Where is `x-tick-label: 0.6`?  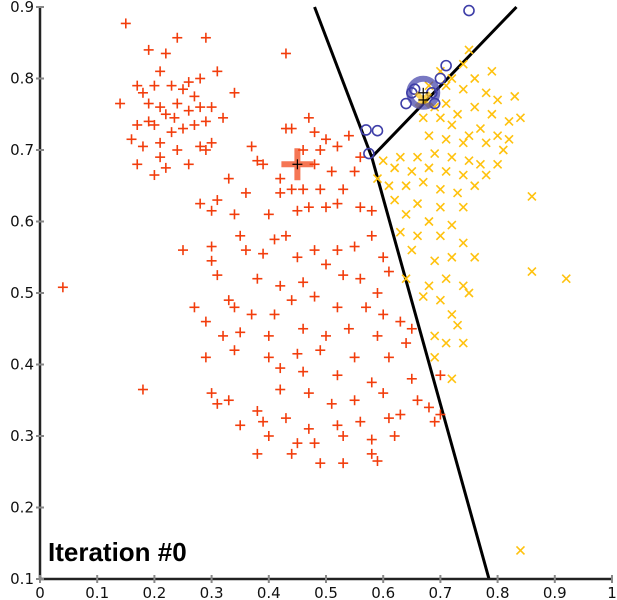
x-tick-label: 0.6 is located at coordinates (383, 592).